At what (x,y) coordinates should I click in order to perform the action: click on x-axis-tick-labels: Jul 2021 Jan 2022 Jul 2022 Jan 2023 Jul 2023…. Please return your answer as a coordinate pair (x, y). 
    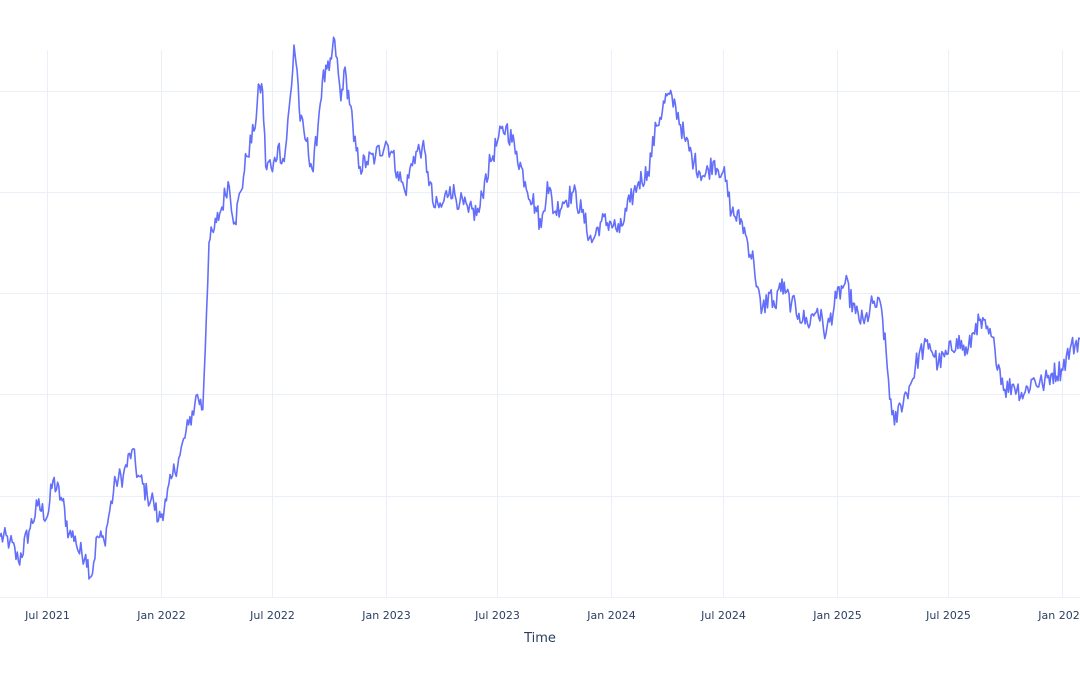
    Looking at the image, I should click on (552, 615).